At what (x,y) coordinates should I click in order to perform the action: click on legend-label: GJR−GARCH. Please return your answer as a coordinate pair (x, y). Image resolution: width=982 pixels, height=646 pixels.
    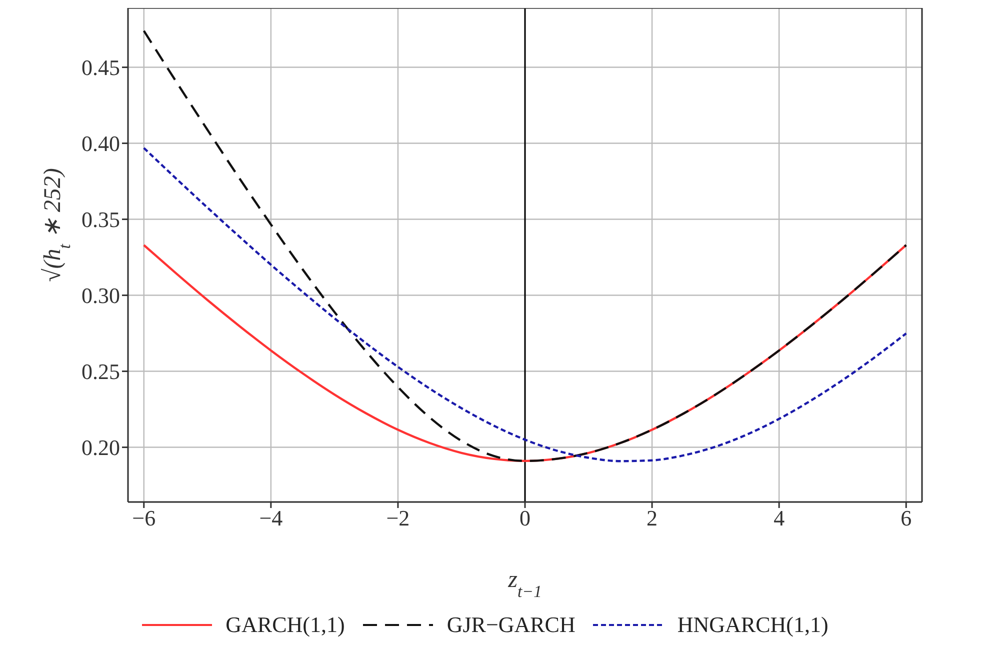
    Looking at the image, I should click on (511, 625).